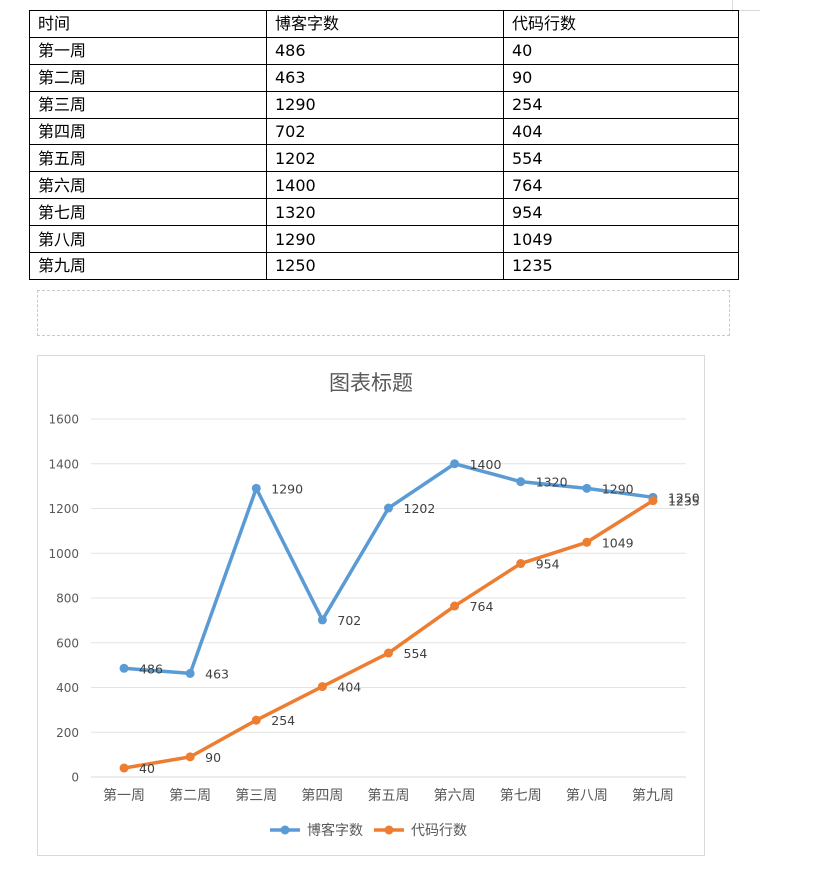 This screenshot has height=879, width=825. What do you see at coordinates (148, 104) in the screenshot?
I see `cell-week: 第三周` at bounding box center [148, 104].